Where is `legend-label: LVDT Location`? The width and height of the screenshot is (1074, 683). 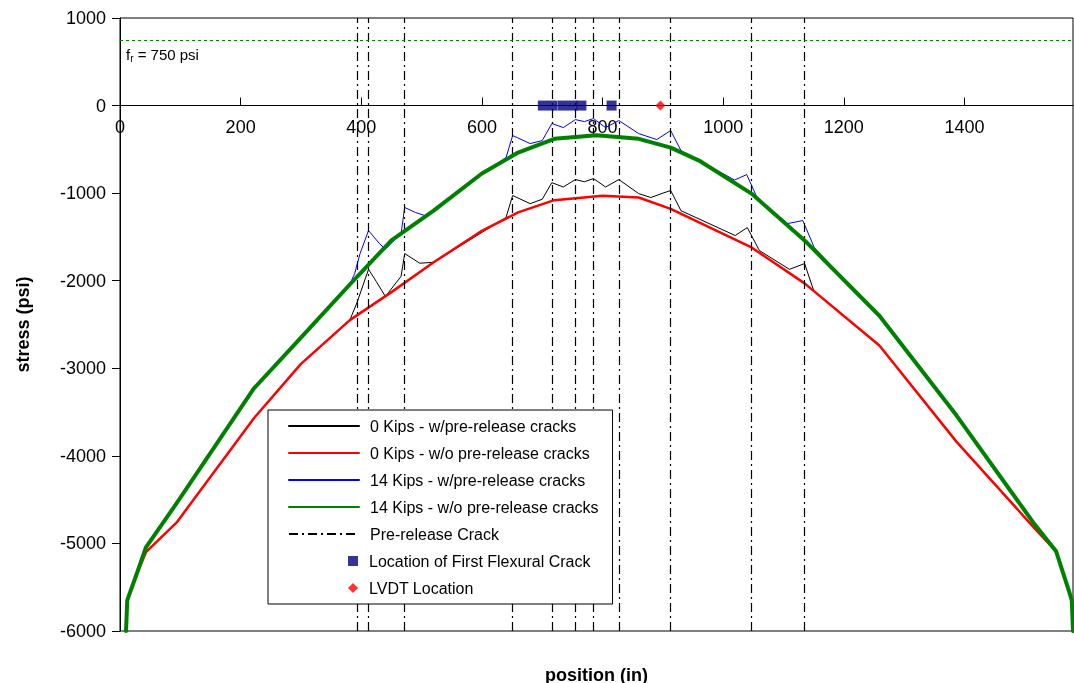
legend-label: LVDT Location is located at coordinates (421, 588).